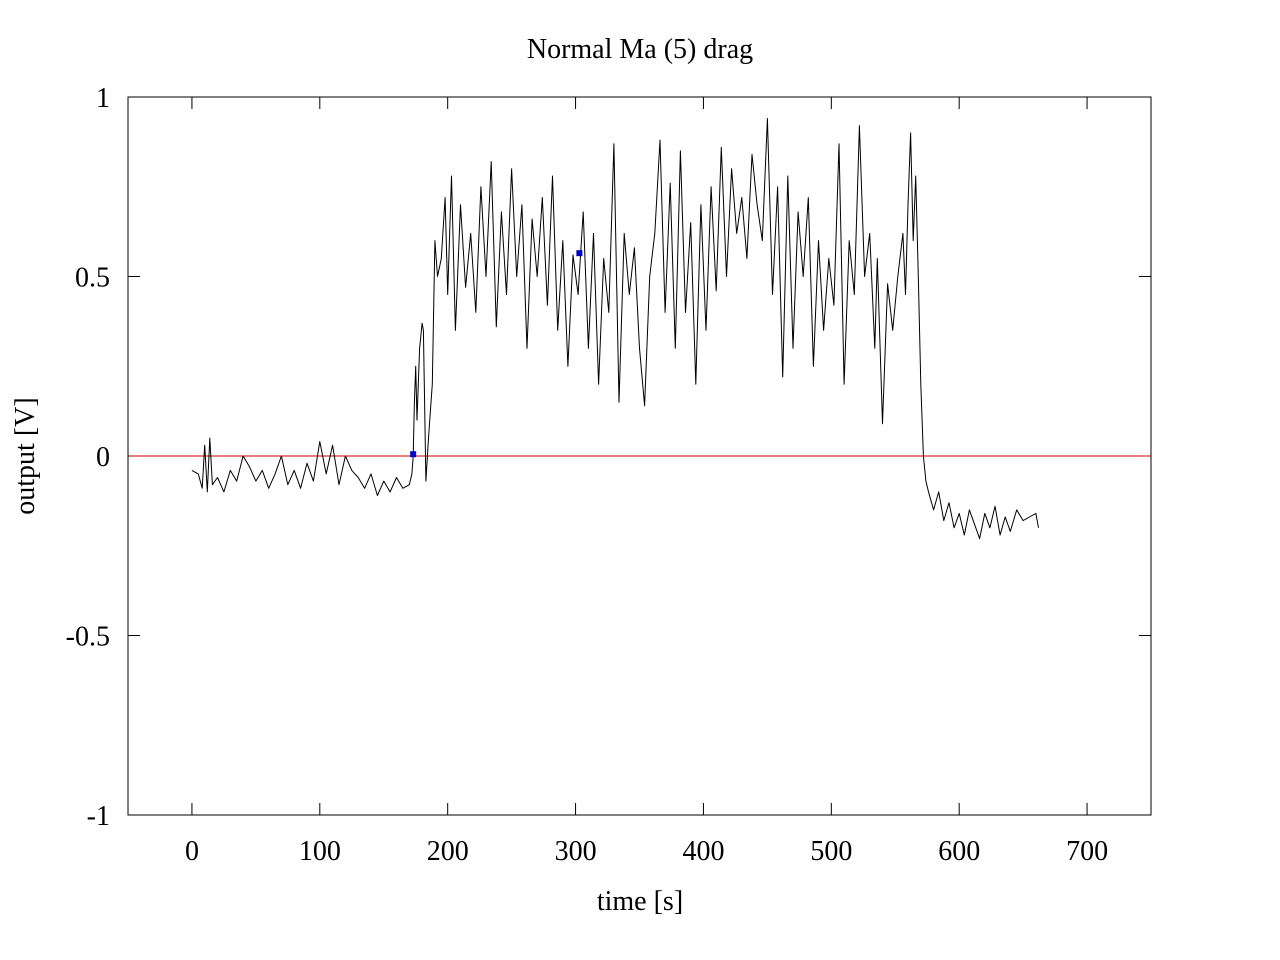 The width and height of the screenshot is (1280, 960). Describe the element at coordinates (640, 901) in the screenshot. I see `x-axis-label: time [s]` at that location.